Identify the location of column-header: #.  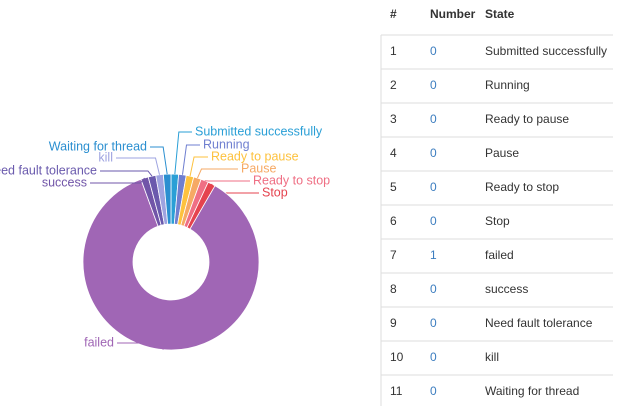
(393, 14).